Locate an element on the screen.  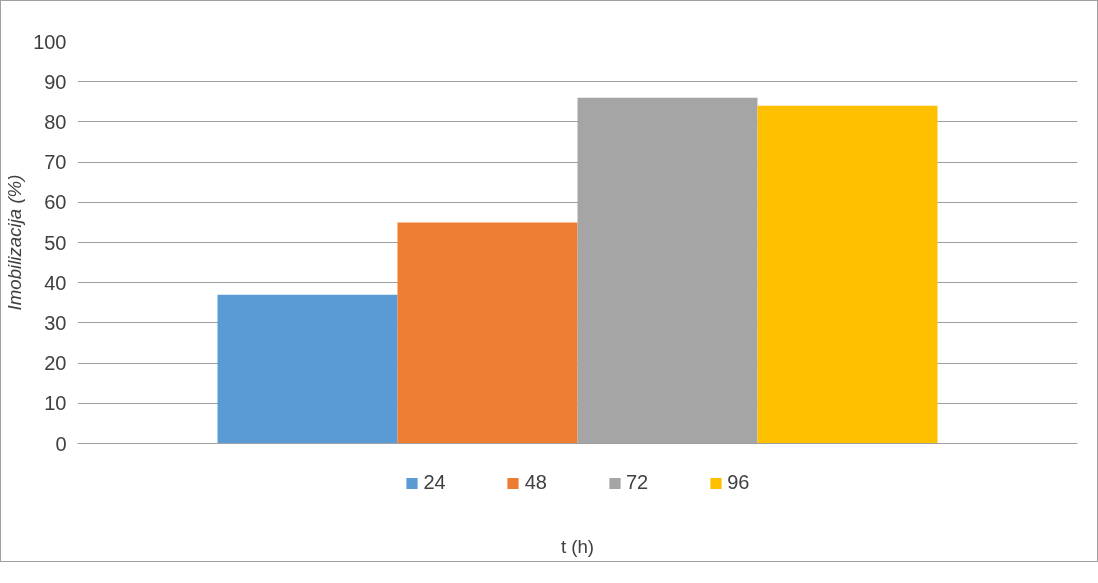
y-tick-label: 100 is located at coordinates (50, 41).